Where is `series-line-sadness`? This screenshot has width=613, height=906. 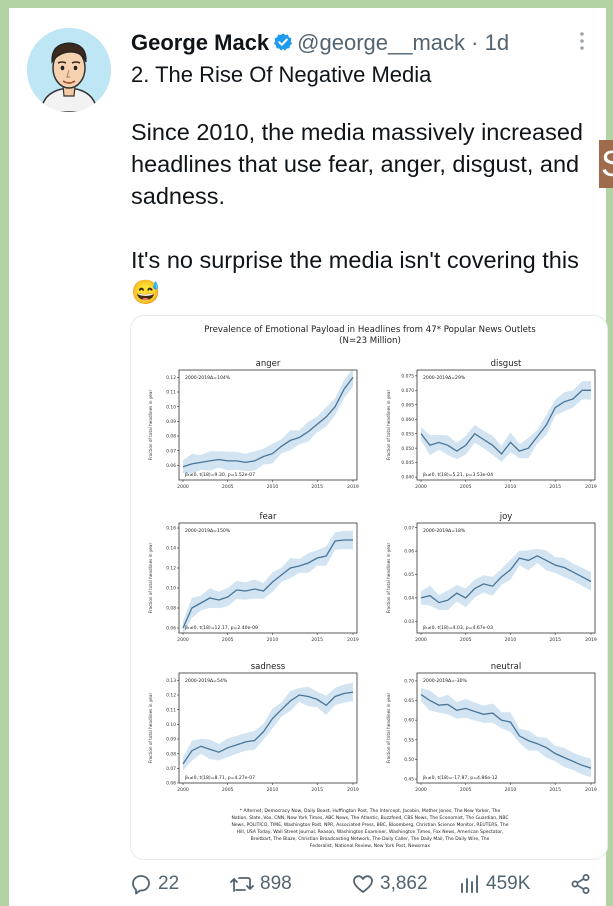
series-line-sadness is located at coordinates (268, 728).